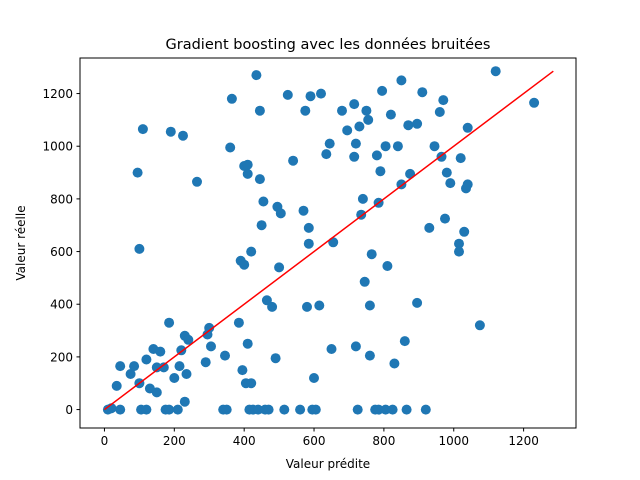 This screenshot has width=640, height=480. Describe the element at coordinates (105, 441) in the screenshot. I see `x-tick-label: 0` at that location.